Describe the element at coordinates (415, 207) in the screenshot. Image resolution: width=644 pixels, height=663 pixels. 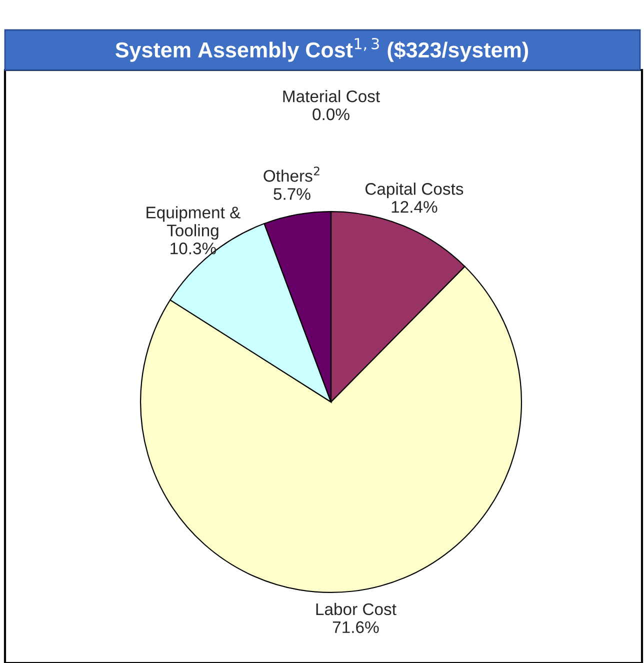
I see `data-label: 12.4%` at that location.